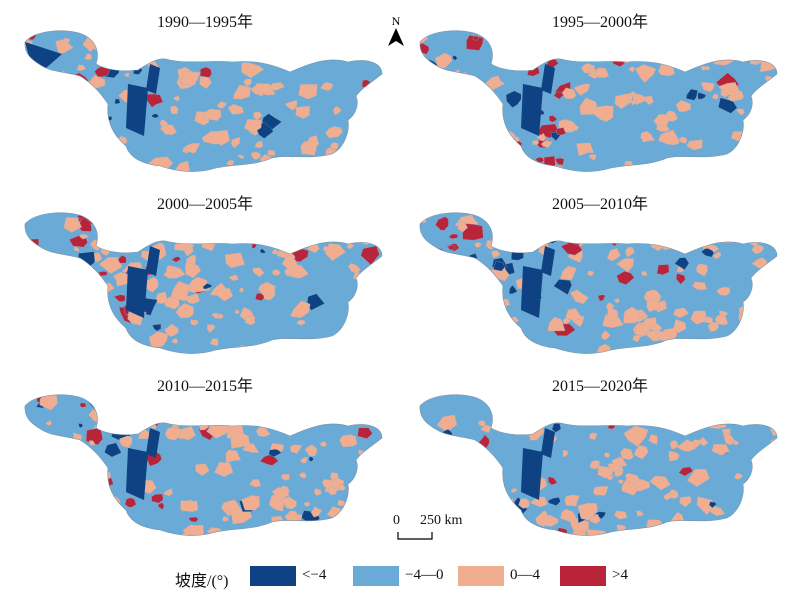 This screenshot has width=800, height=600. I want to click on basin-base, so click(203, 101).